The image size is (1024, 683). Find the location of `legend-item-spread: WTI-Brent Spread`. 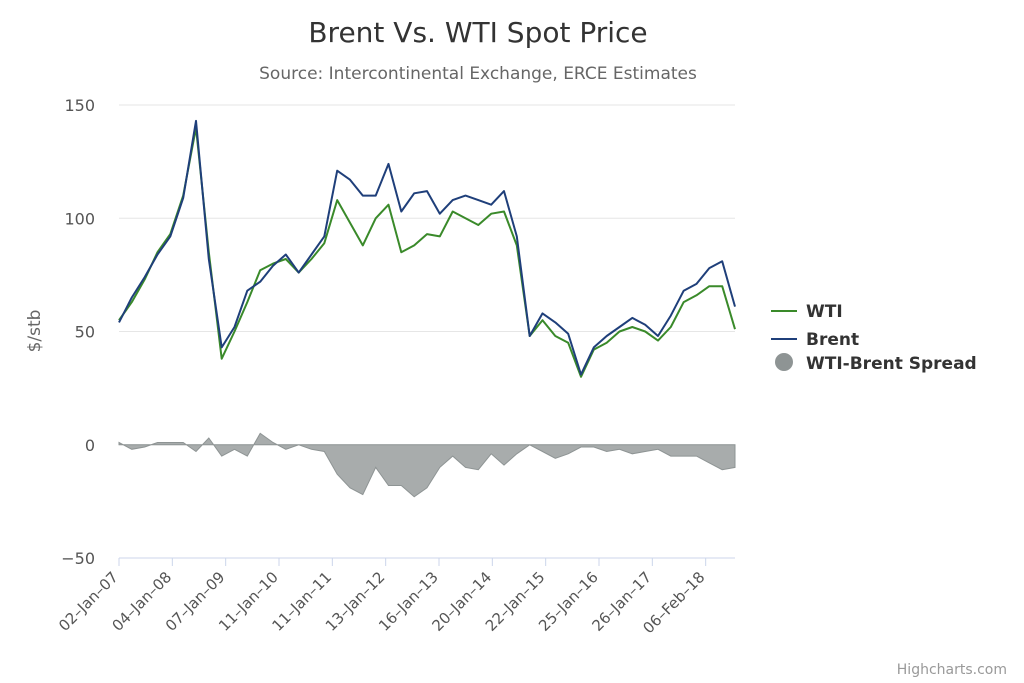

legend-item-spread: WTI-Brent Spread is located at coordinates (876, 363).